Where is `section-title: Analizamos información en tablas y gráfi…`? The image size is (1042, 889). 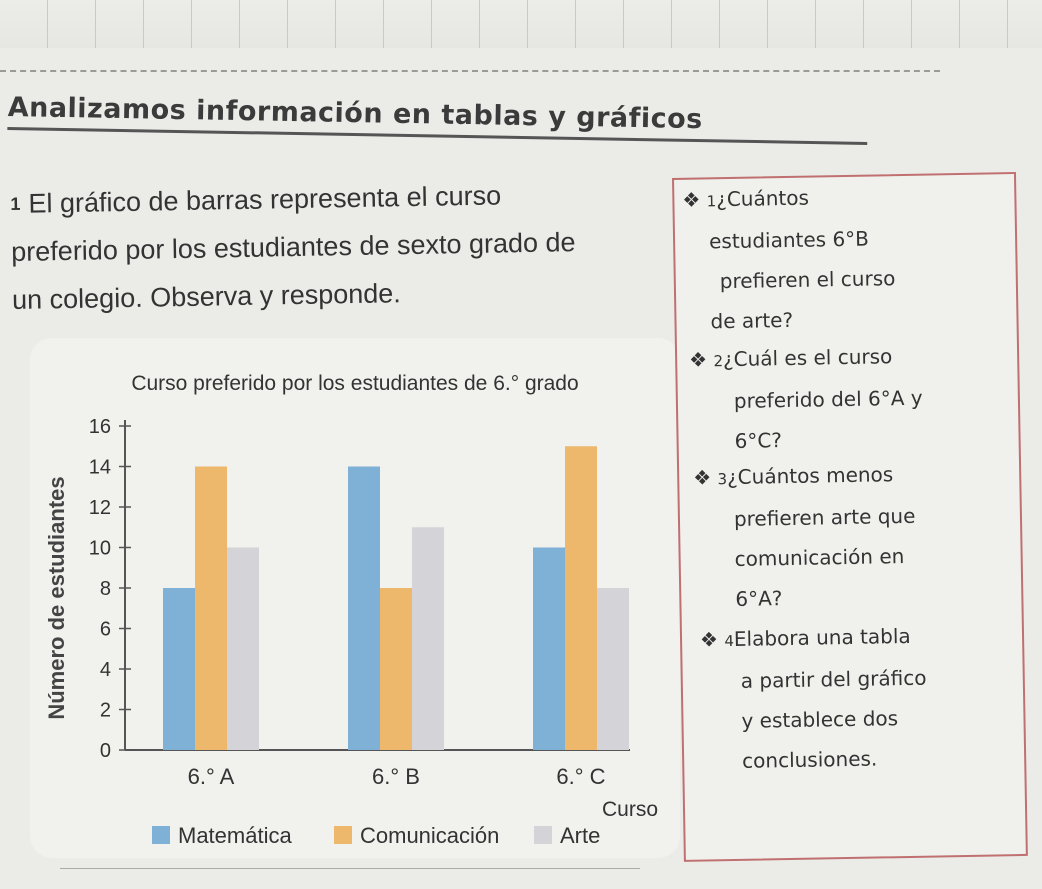 section-title: Analizamos información en tablas y gráfi… is located at coordinates (437, 119).